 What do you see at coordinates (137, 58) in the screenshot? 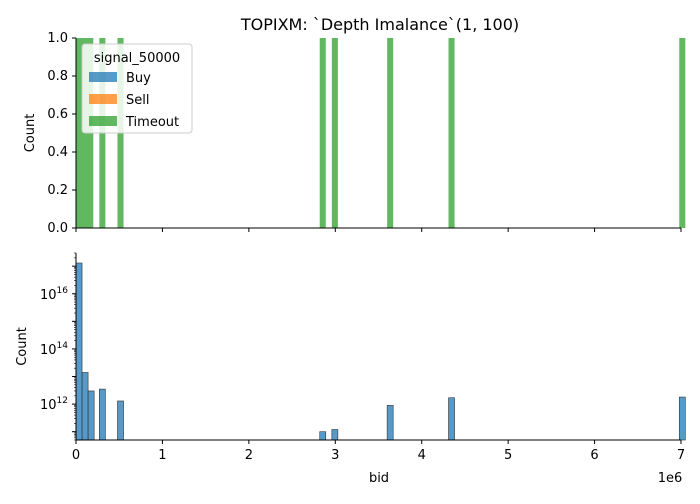
I see `legend-title: signal_50000` at bounding box center [137, 58].